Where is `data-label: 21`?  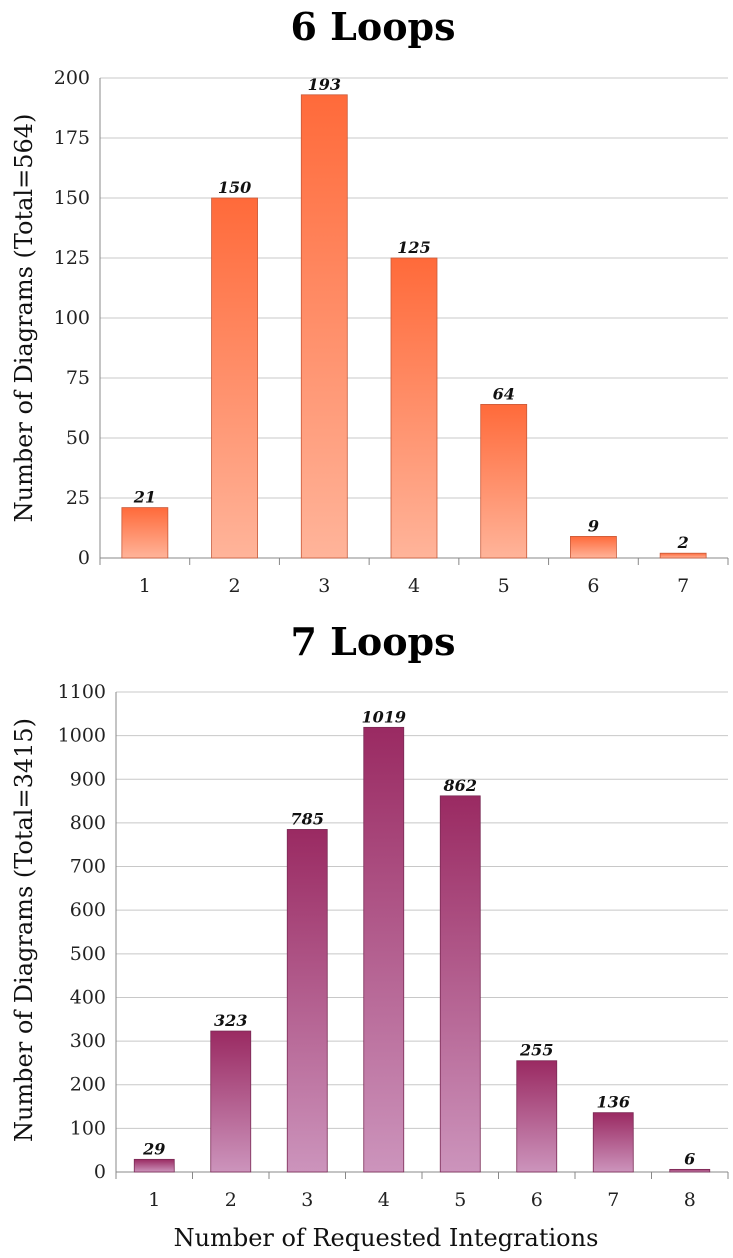 data-label: 21 is located at coordinates (144, 497).